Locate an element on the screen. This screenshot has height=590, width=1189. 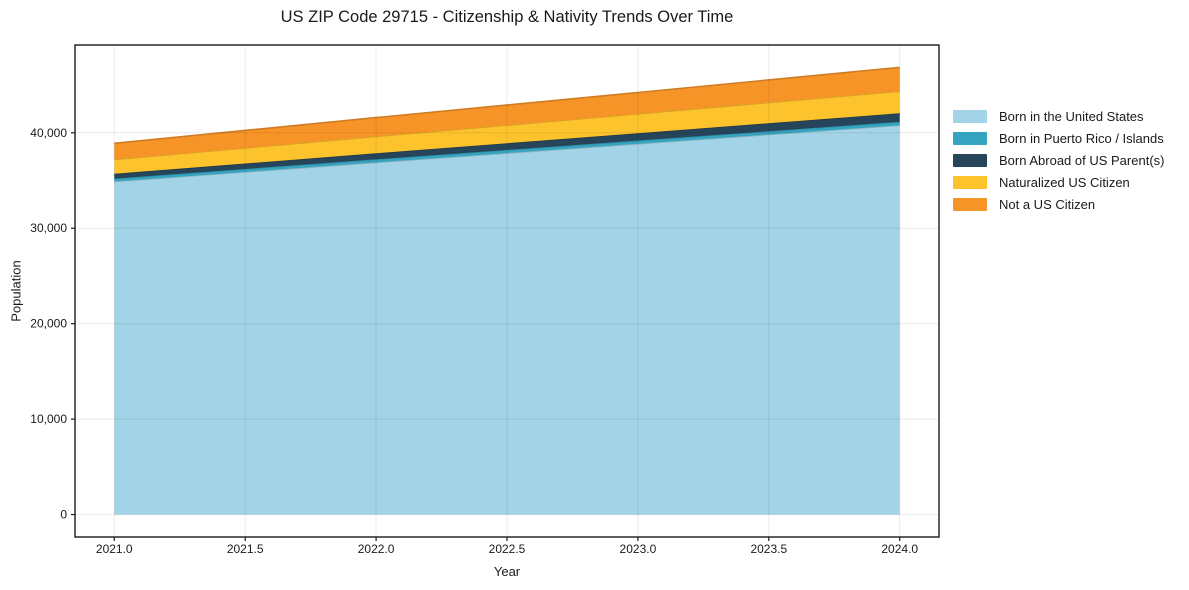
x-tick-label: 2022.5 is located at coordinates (507, 549).